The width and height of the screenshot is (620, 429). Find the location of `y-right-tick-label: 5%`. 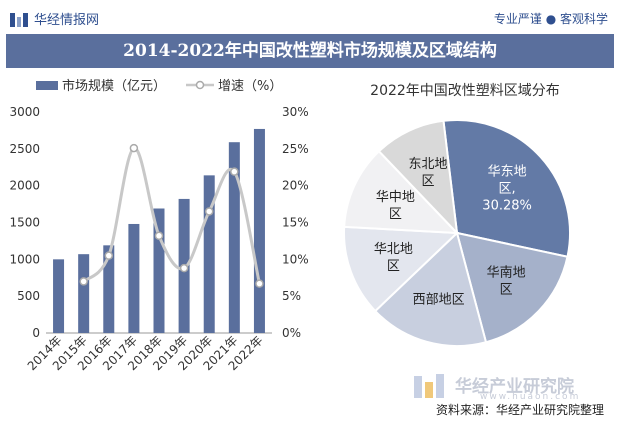

y-right-tick-label: 5% is located at coordinates (291, 296).